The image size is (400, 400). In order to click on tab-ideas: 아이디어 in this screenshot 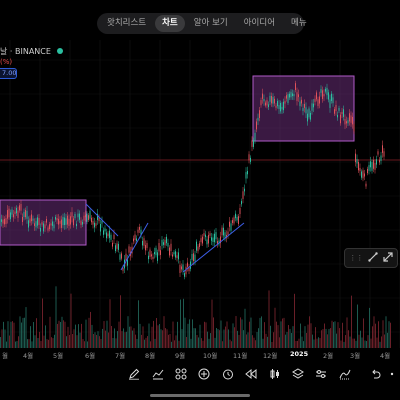, I will do `click(259, 23)`.